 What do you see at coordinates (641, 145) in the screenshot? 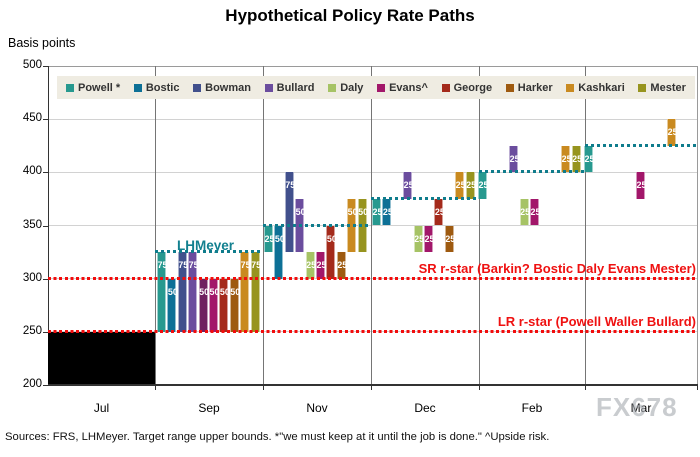
I see `lhmeyer-segment-mar` at bounding box center [641, 145].